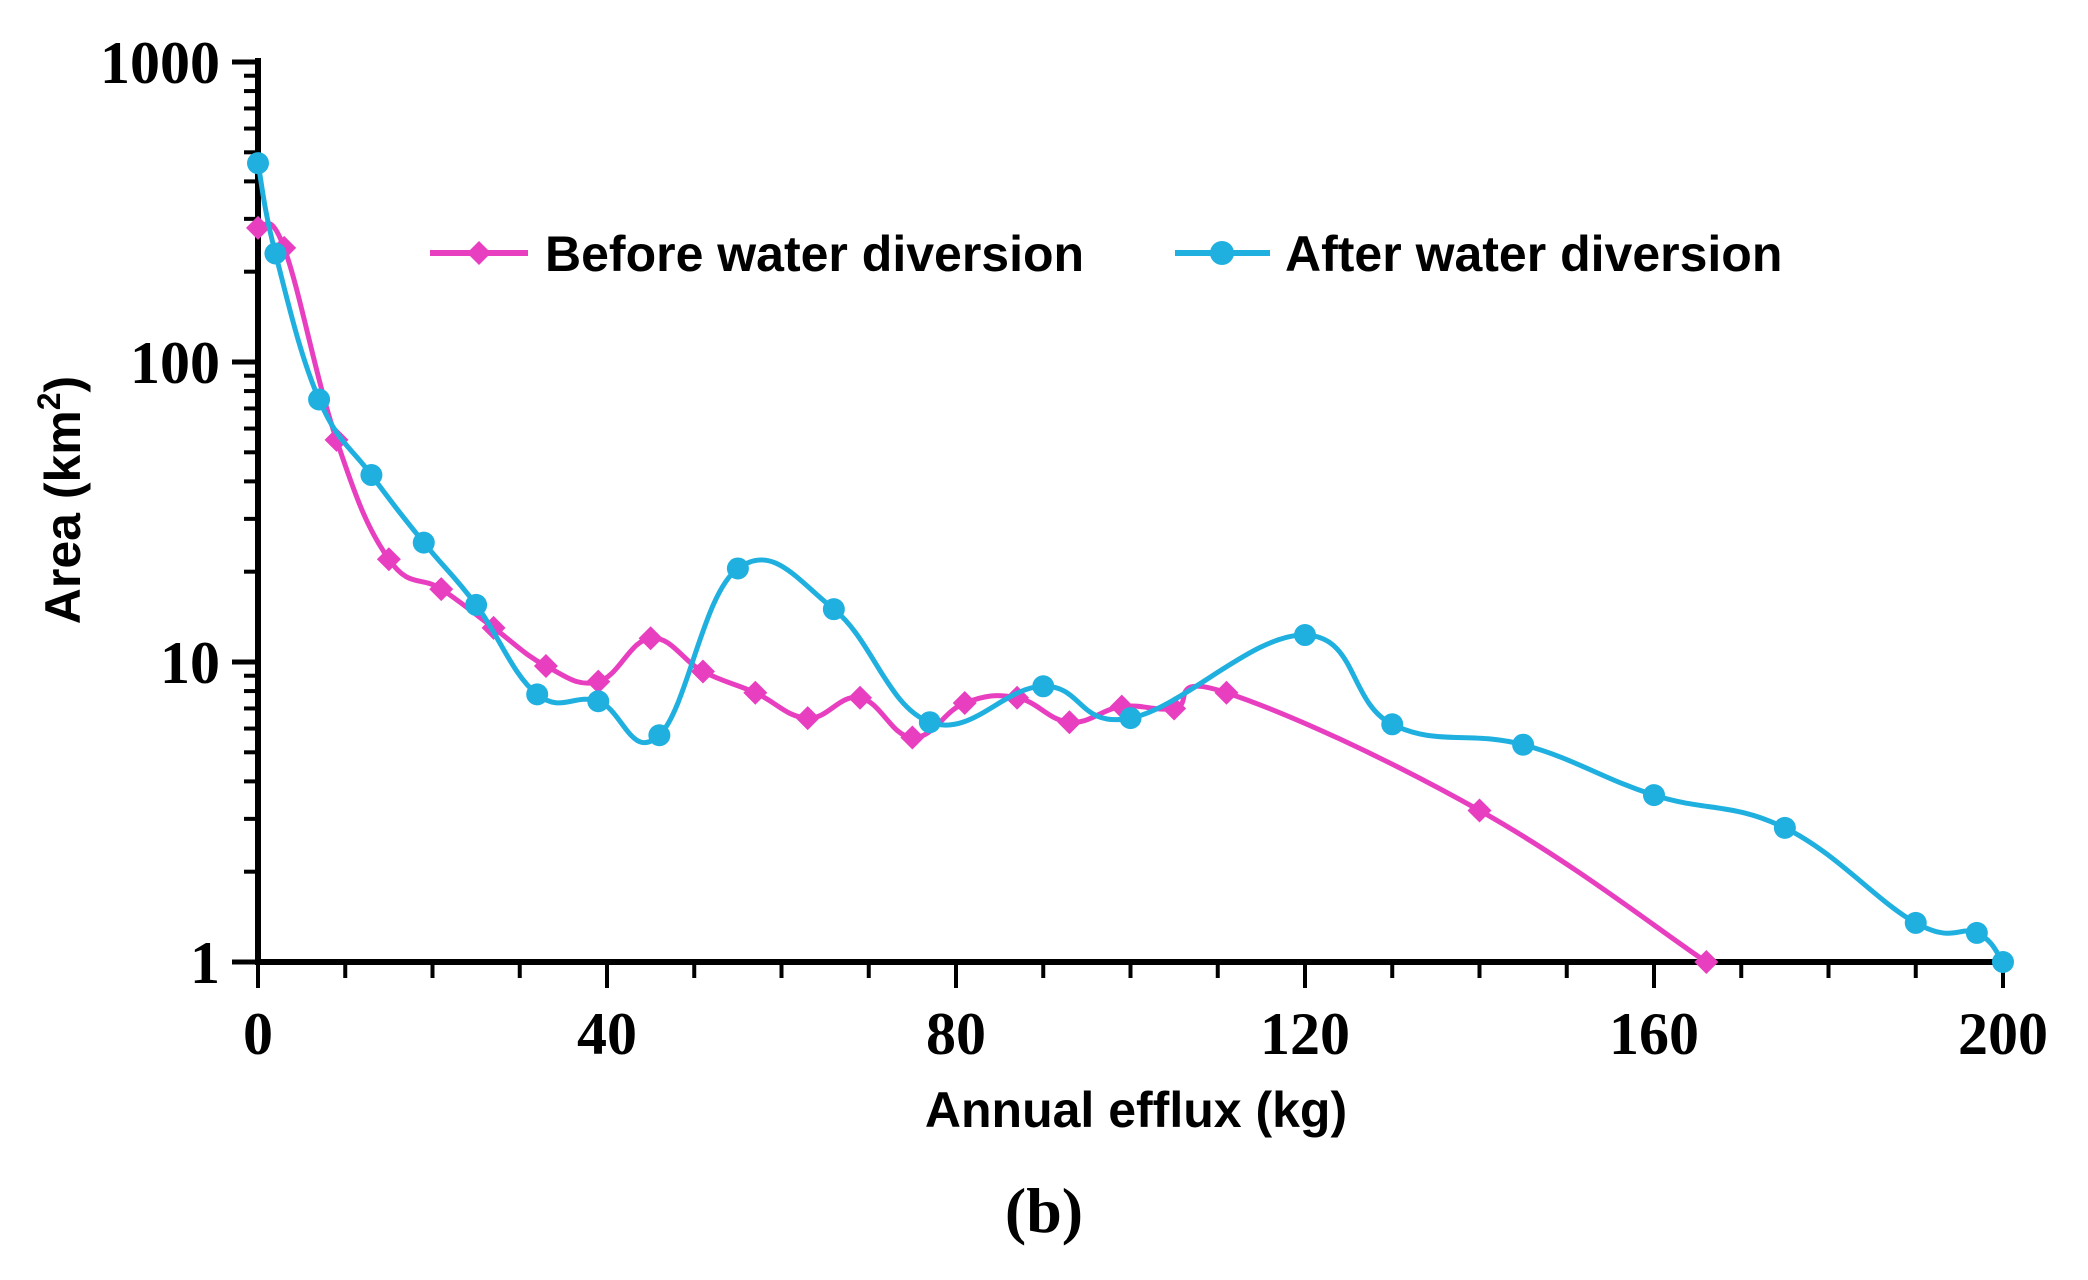 The width and height of the screenshot is (2088, 1280). I want to click on x-tick-label: 40, so click(607, 1034).